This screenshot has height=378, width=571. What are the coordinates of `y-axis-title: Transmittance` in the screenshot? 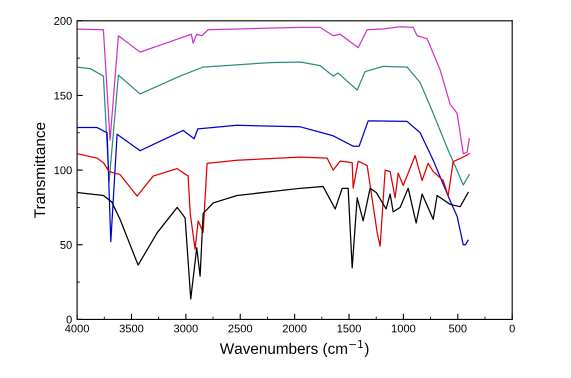 It's located at (40, 170).